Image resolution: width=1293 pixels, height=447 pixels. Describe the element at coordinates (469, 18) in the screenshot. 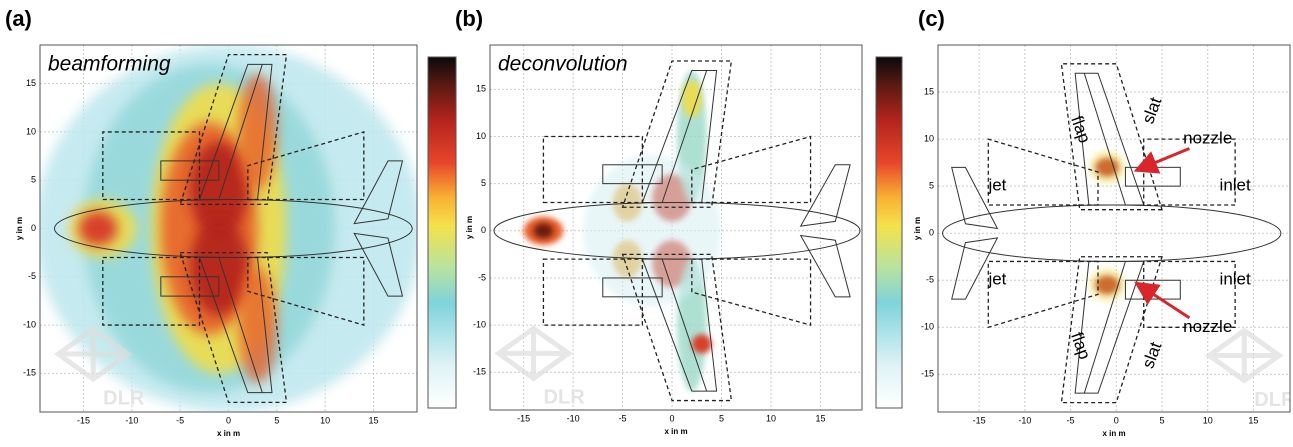

I see `panel-label: (b)` at that location.